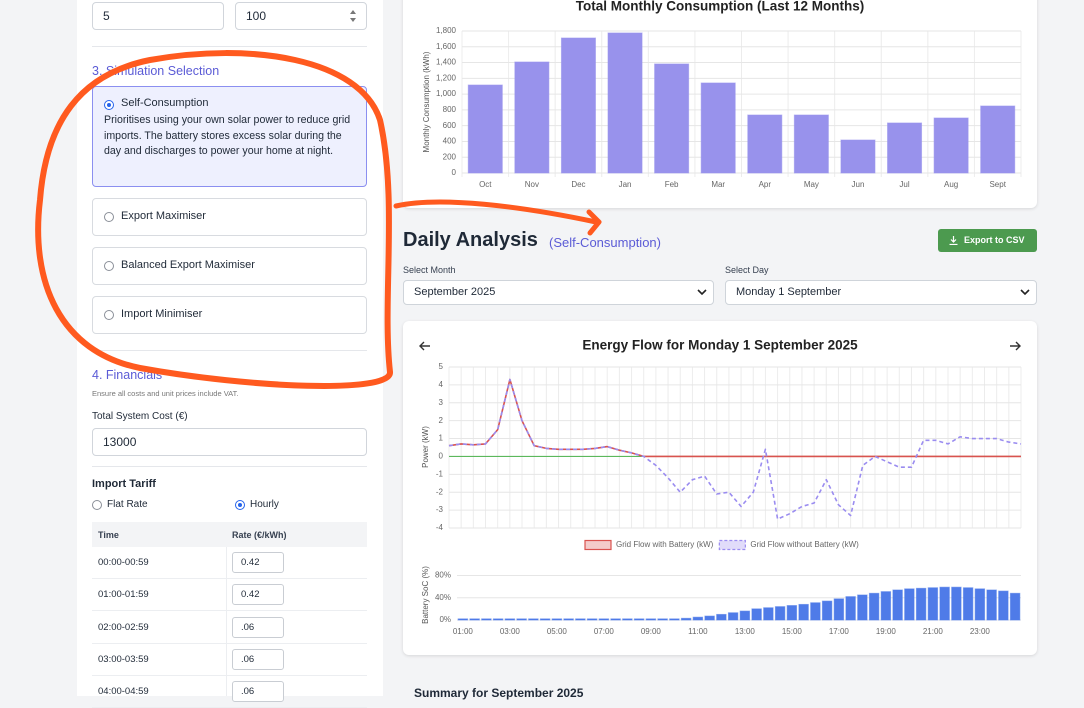  Describe the element at coordinates (440, 527) in the screenshot. I see `y-tick-label: -4` at that location.